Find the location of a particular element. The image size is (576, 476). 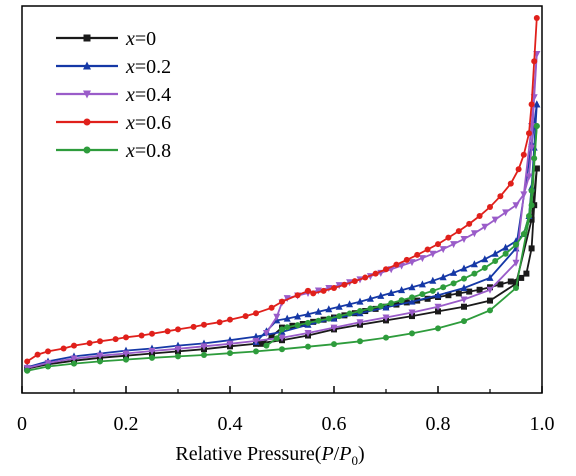

x-axis-title-slash: / is located at coordinates (337, 454).